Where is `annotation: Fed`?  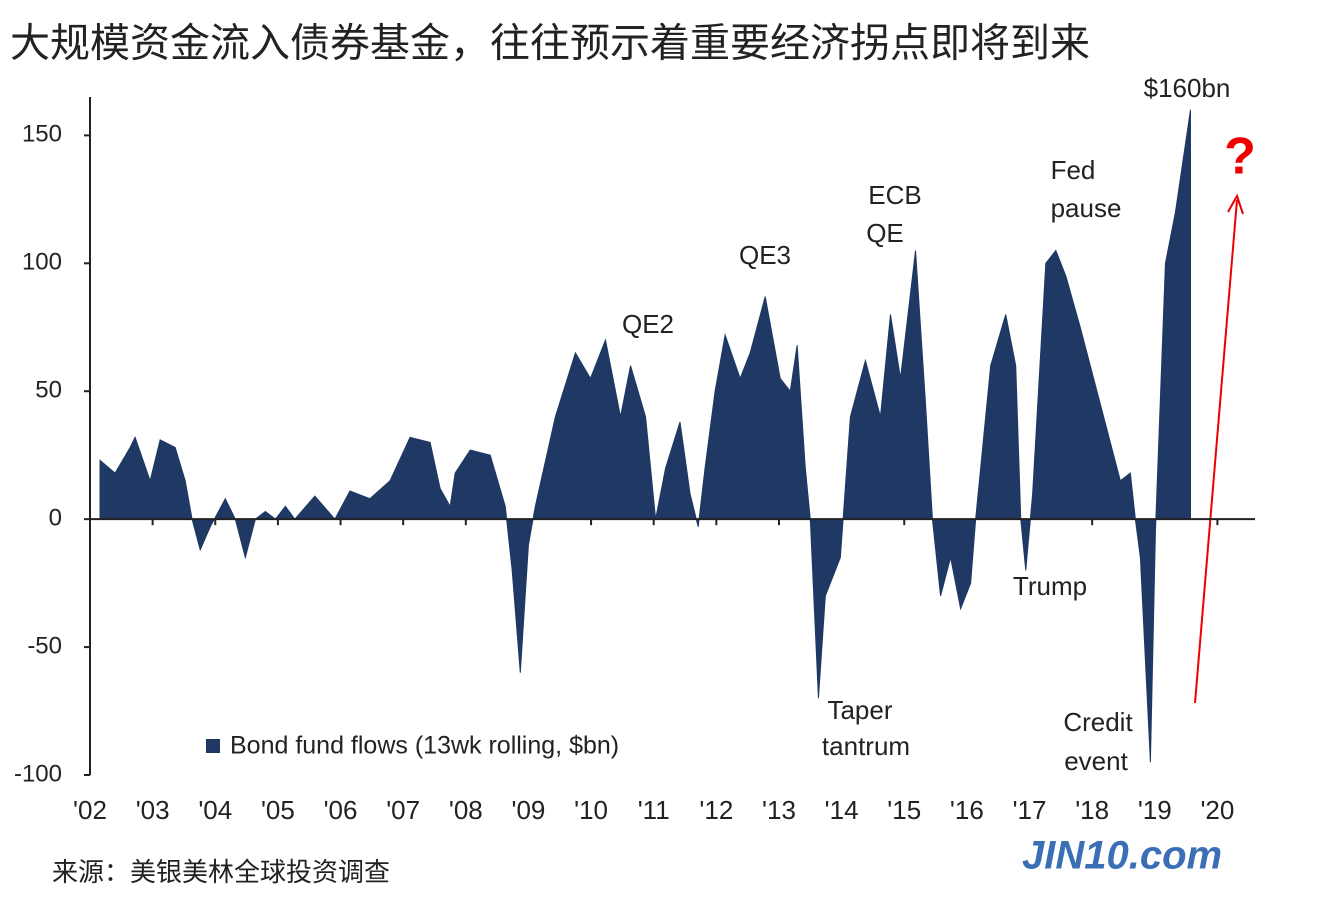 annotation: Fed is located at coordinates (1073, 170).